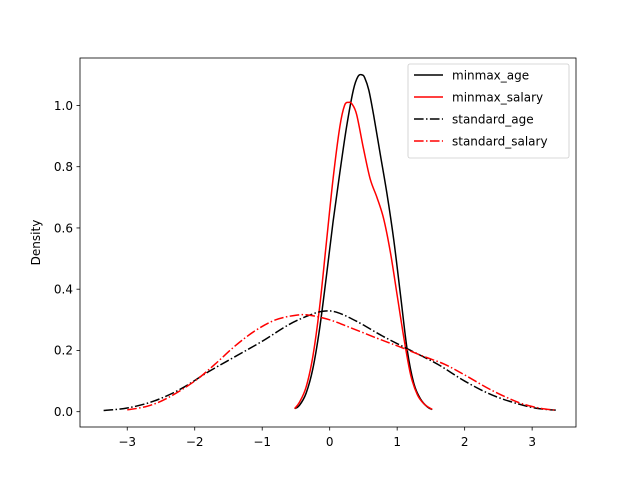  Describe the element at coordinates (465, 442) in the screenshot. I see `x-tick-label: 2` at that location.